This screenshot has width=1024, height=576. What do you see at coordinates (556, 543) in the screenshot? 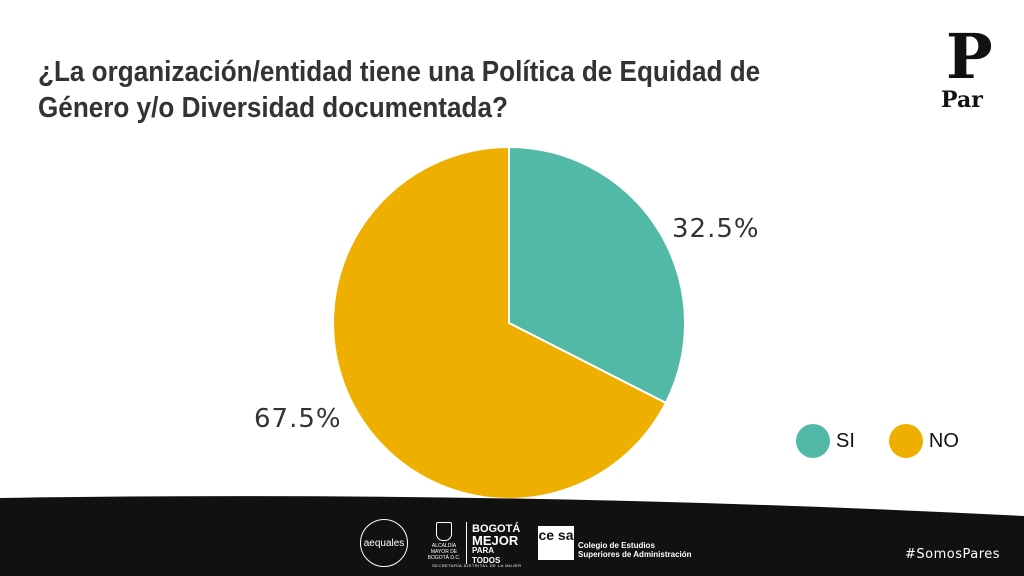
I see `cesa-logo-mark: ce sa` at bounding box center [556, 543].